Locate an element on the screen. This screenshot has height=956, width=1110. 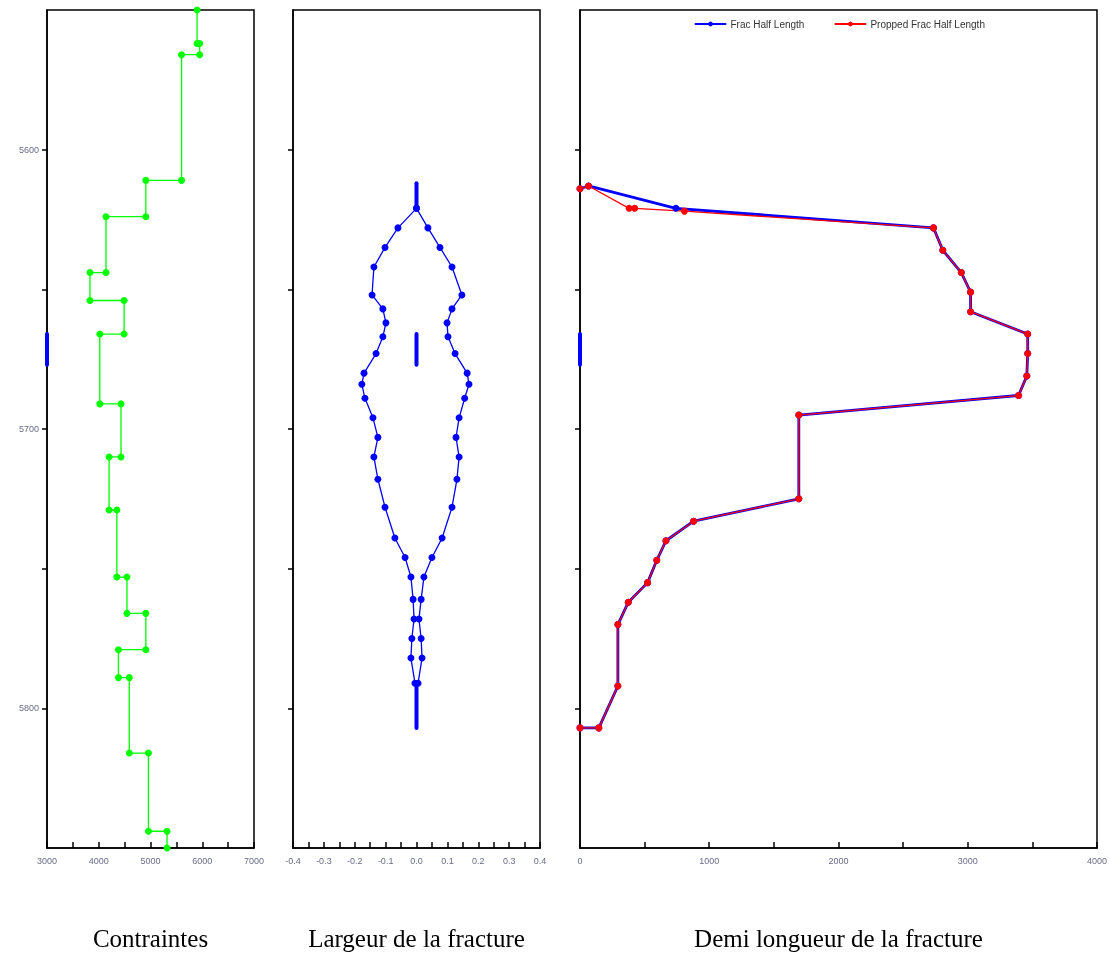
legend-label: Propped Frac Half Length is located at coordinates (927, 24).